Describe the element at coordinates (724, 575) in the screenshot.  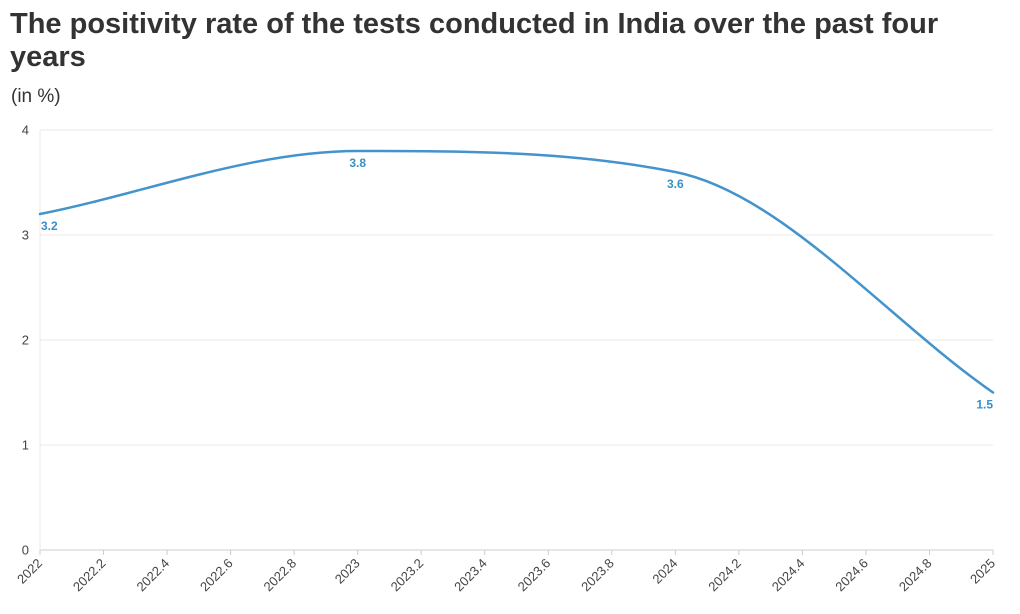
I see `x-tick-label: 2024.2` at that location.